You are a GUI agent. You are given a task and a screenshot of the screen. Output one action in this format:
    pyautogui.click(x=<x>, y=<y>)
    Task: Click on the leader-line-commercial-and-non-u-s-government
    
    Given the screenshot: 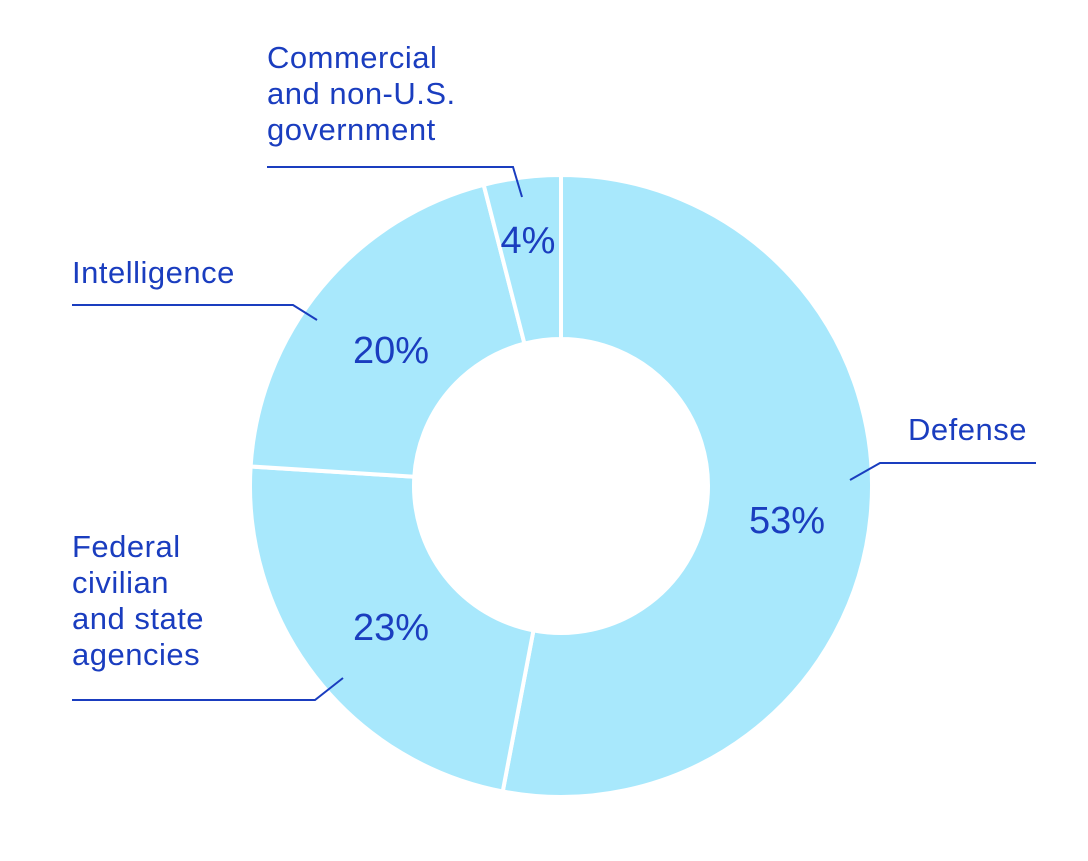 What is the action you would take?
    pyautogui.click(x=395, y=182)
    